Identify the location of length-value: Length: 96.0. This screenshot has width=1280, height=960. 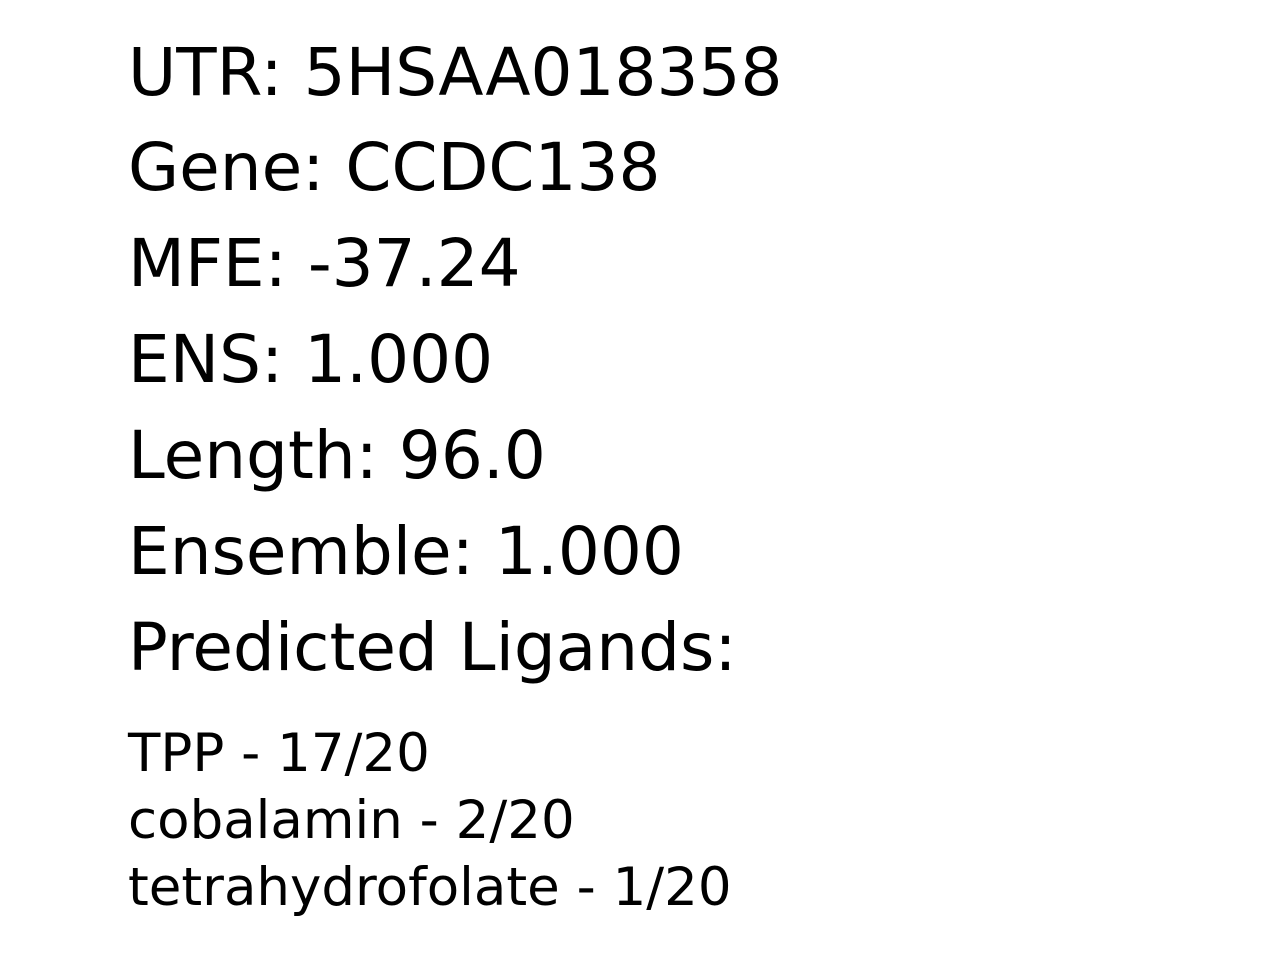
(337, 455).